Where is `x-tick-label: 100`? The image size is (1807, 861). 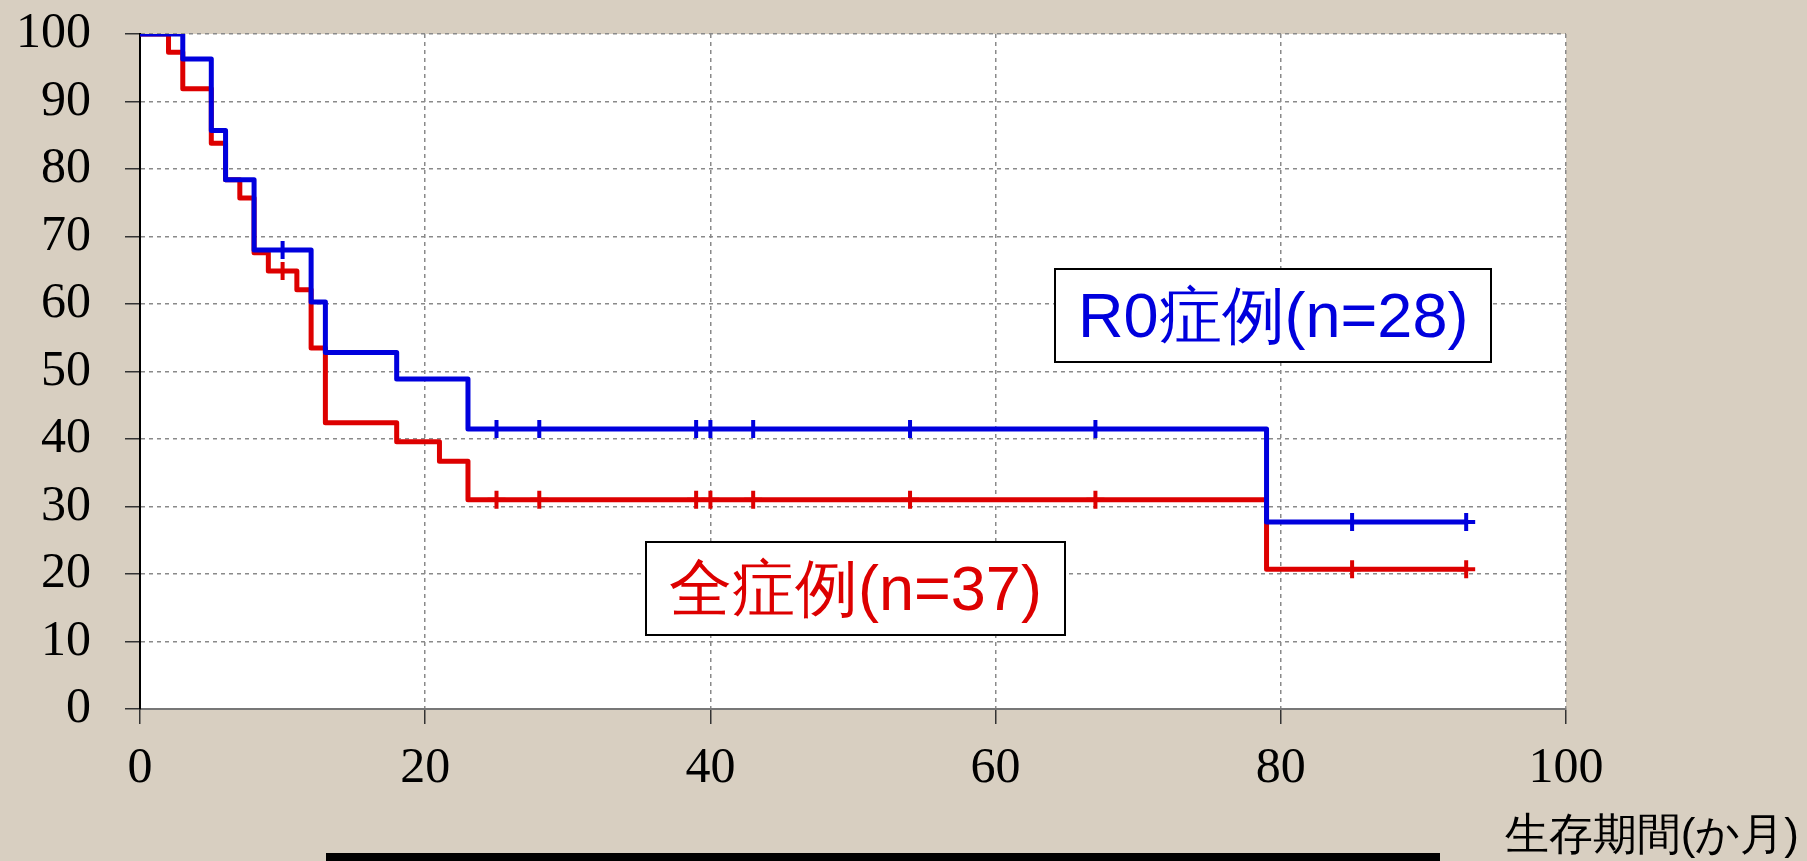 x-tick-label: 100 is located at coordinates (1566, 765).